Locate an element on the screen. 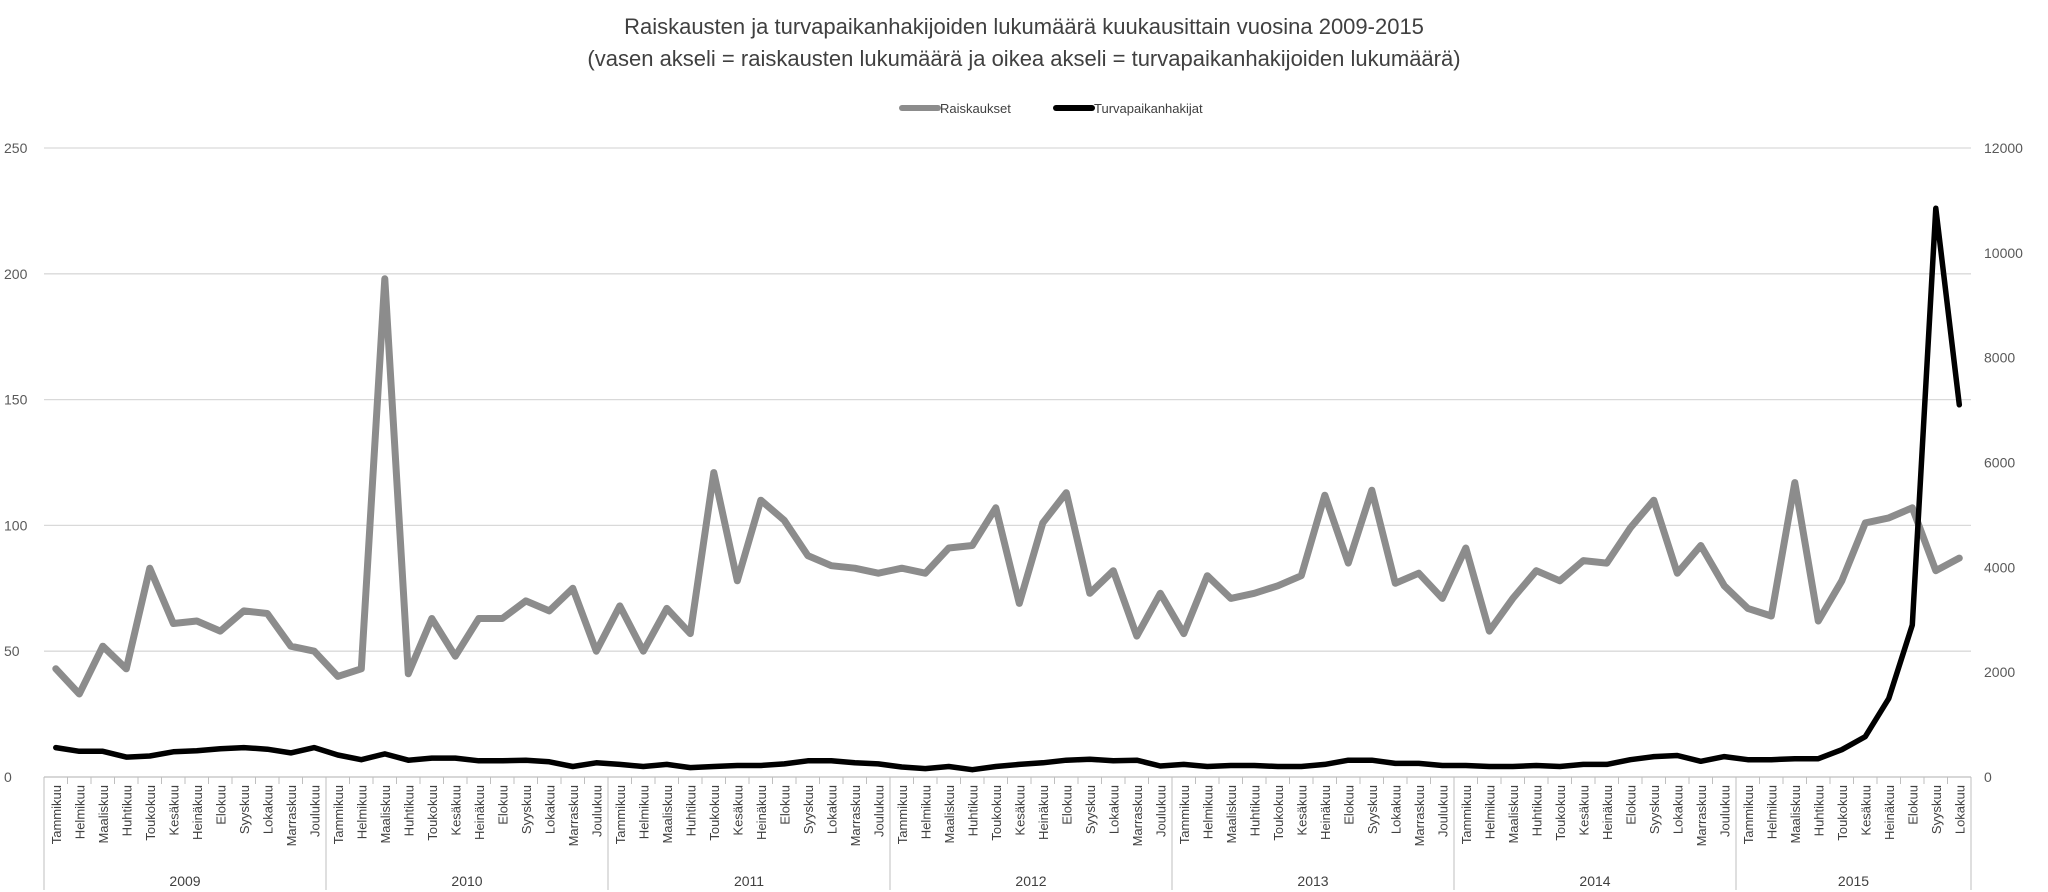  y-left-tick-label: 250 is located at coordinates (16, 148).